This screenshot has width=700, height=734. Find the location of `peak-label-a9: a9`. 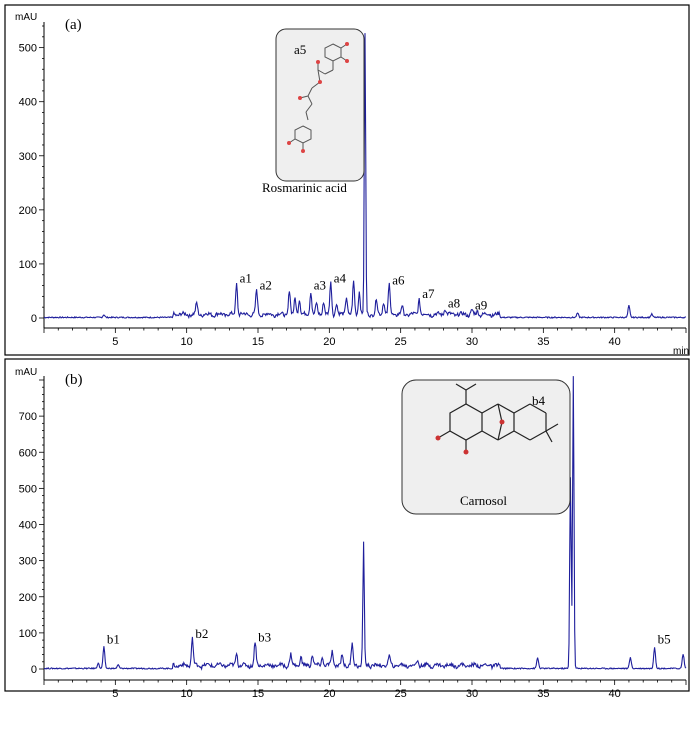

peak-label-a9: a9 is located at coordinates (481, 305).